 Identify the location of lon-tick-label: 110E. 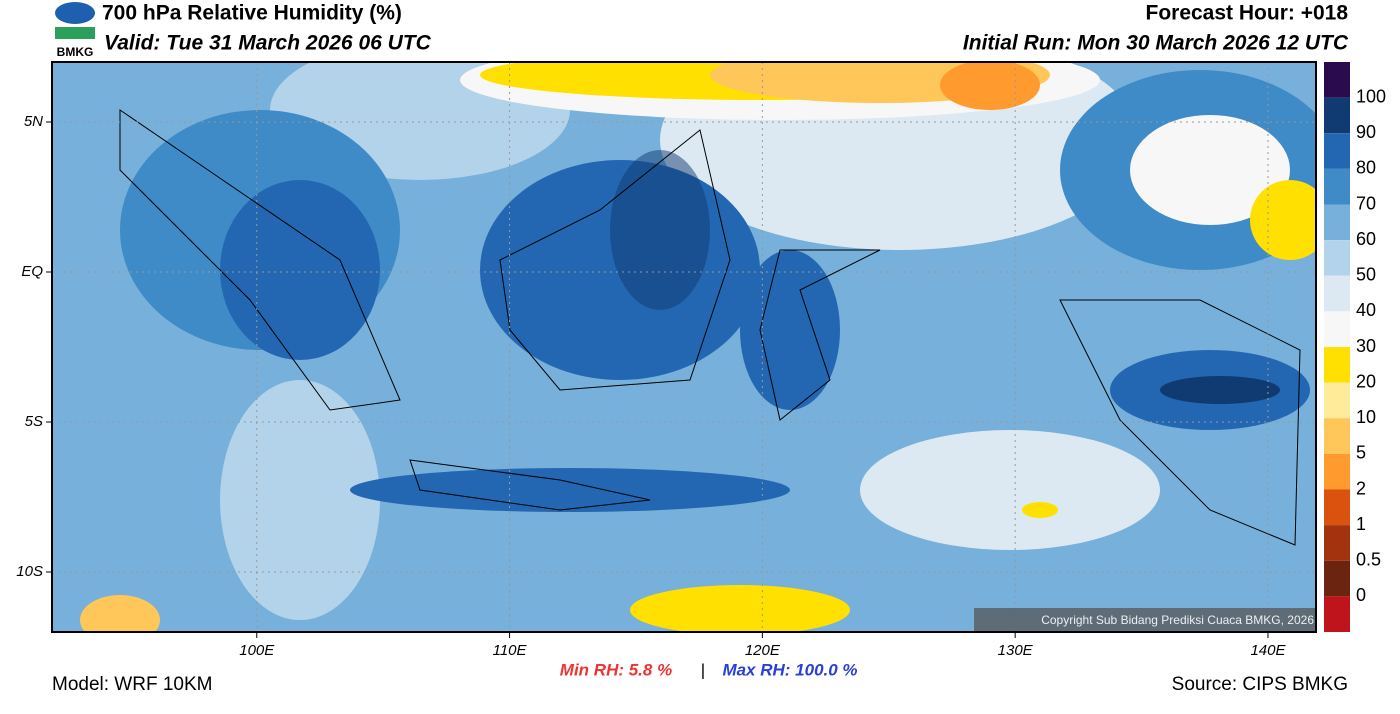
(510, 650).